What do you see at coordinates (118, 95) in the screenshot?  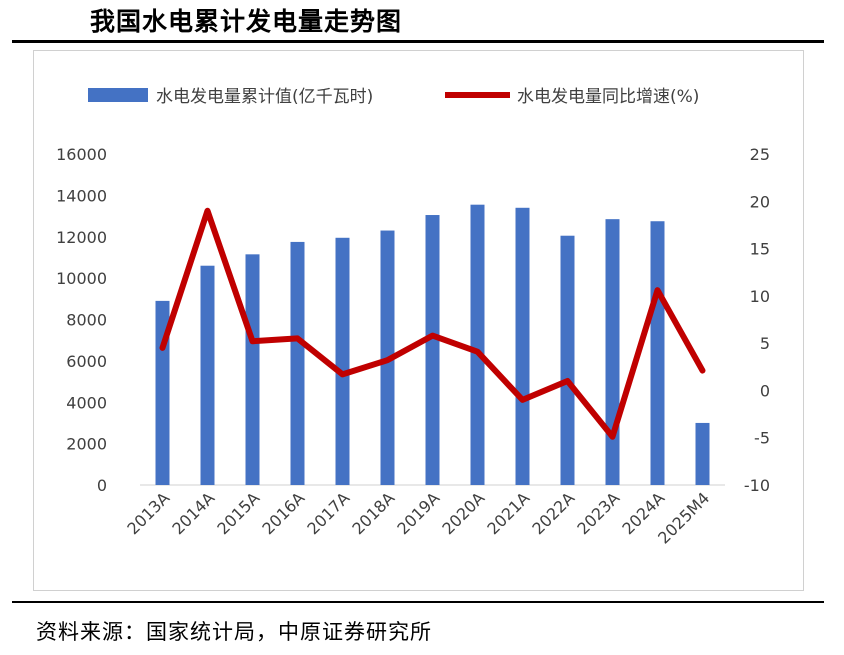 I see `legend-swatch-bar` at bounding box center [118, 95].